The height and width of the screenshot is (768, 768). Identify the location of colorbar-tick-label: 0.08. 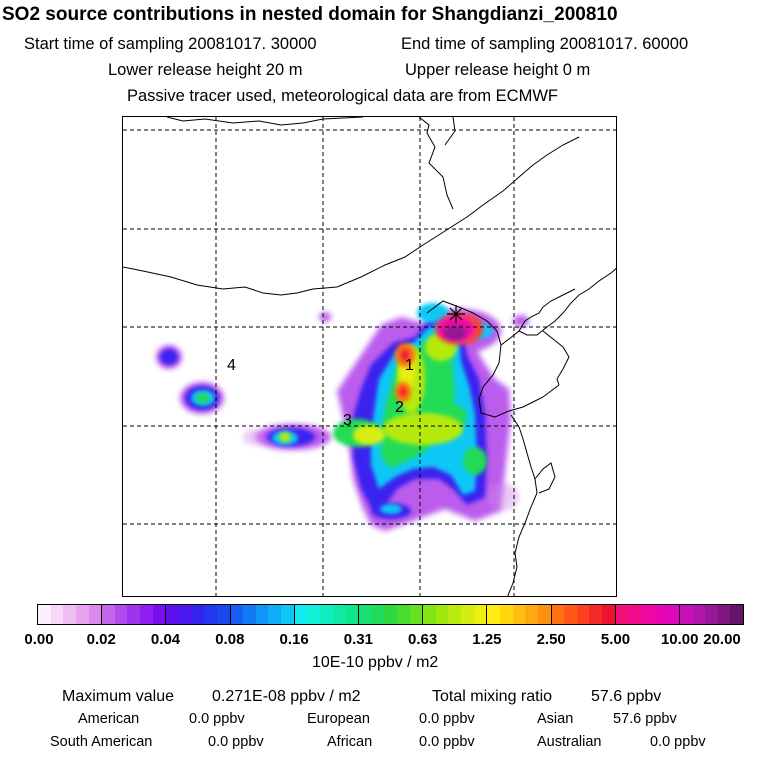
(230, 639).